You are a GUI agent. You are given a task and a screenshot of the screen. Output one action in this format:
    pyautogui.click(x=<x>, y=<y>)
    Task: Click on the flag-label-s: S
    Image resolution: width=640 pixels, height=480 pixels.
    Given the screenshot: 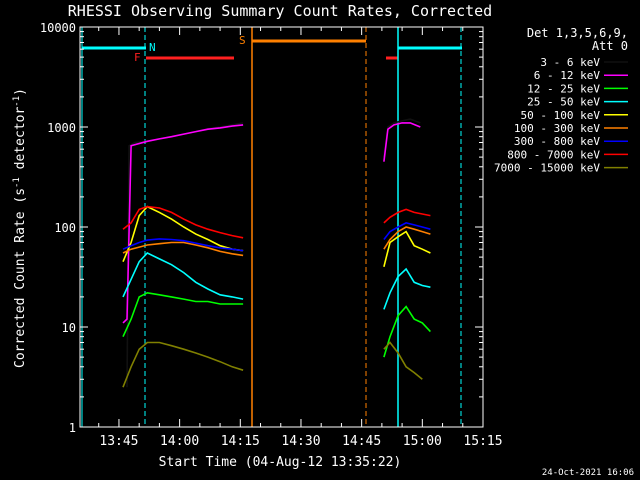 What is the action you would take?
    pyautogui.click(x=242, y=40)
    